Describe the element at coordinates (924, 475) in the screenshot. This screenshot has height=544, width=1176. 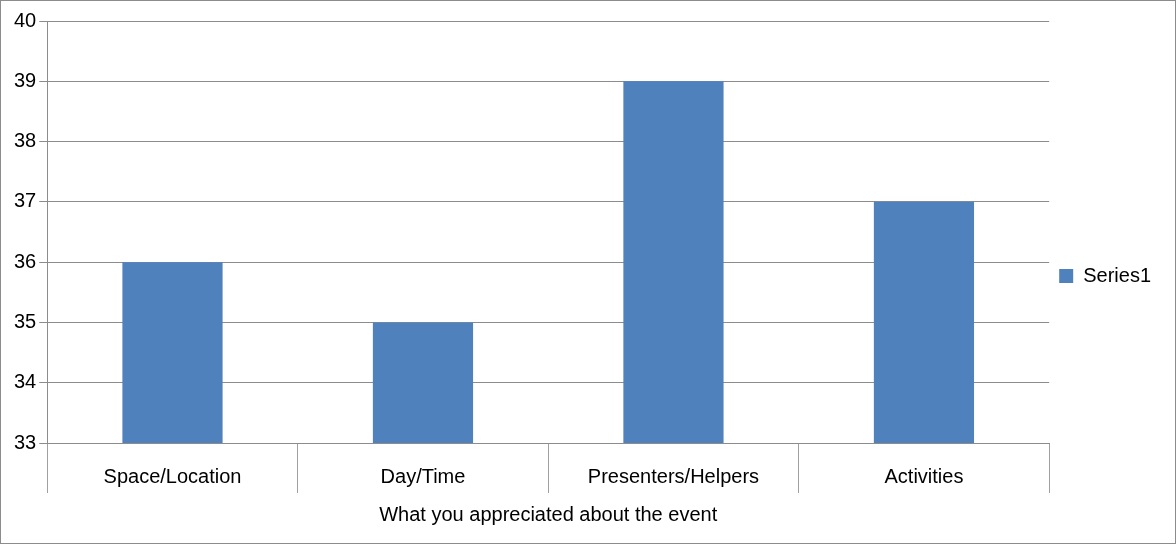
I see `x-tick-label: Activities` at that location.